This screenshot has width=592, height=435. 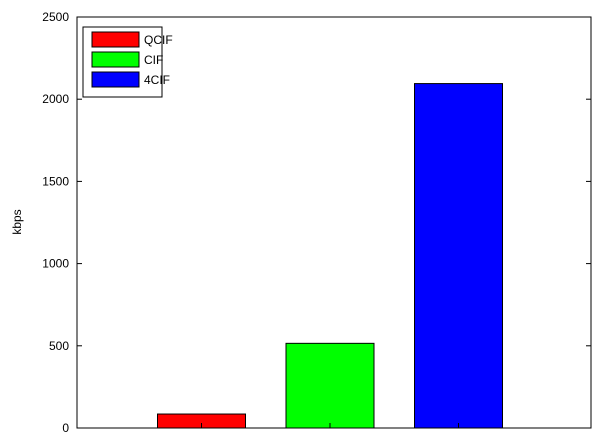 What do you see at coordinates (153, 60) in the screenshot?
I see `legend-label-cif: CIF` at bounding box center [153, 60].